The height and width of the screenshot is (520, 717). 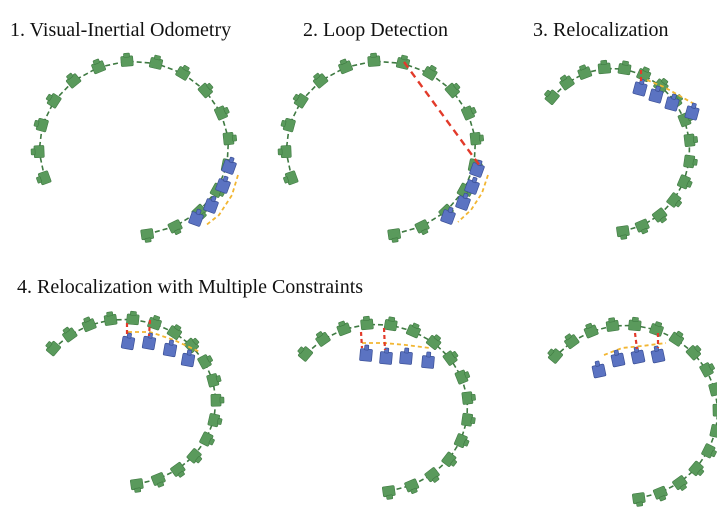 I want to click on panel-1-visual-inertial-odometry, so click(x=134, y=148).